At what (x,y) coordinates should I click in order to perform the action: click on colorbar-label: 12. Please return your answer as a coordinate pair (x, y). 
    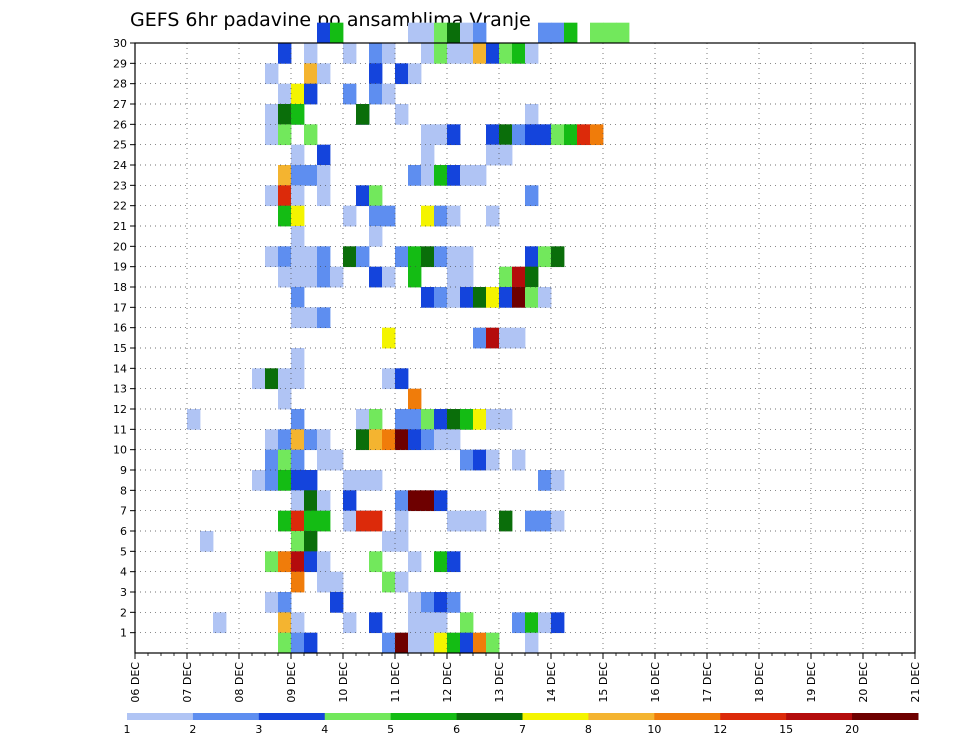
    Looking at the image, I should click on (720, 729).